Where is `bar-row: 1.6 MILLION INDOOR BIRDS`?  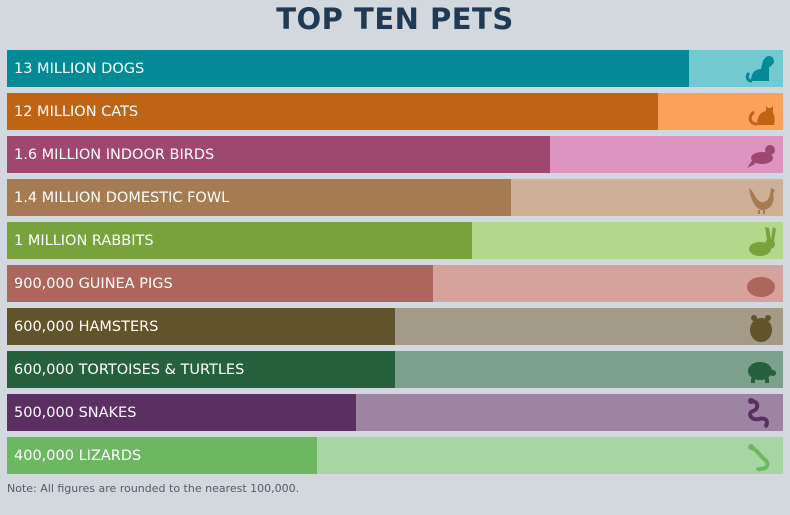
bar-row: 1.6 MILLION INDOOR BIRDS is located at coordinates (395, 154).